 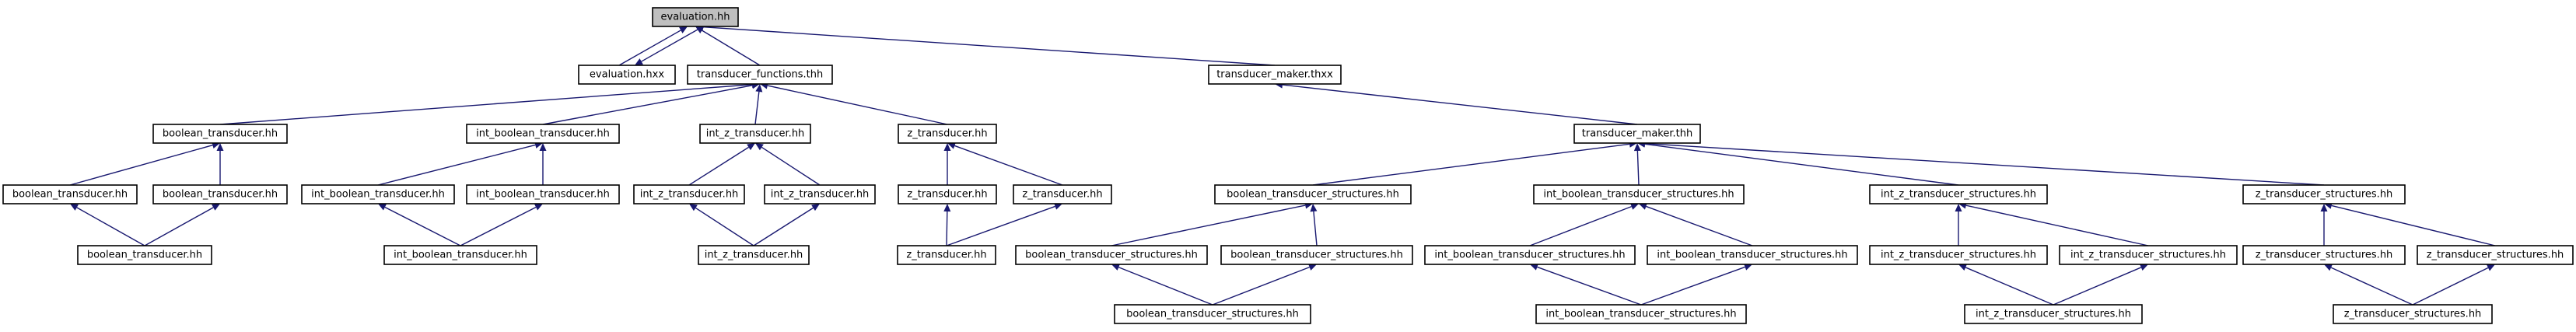 What do you see at coordinates (1275, 75) in the screenshot?
I see `file-node: transducer_maker.thxx` at bounding box center [1275, 75].